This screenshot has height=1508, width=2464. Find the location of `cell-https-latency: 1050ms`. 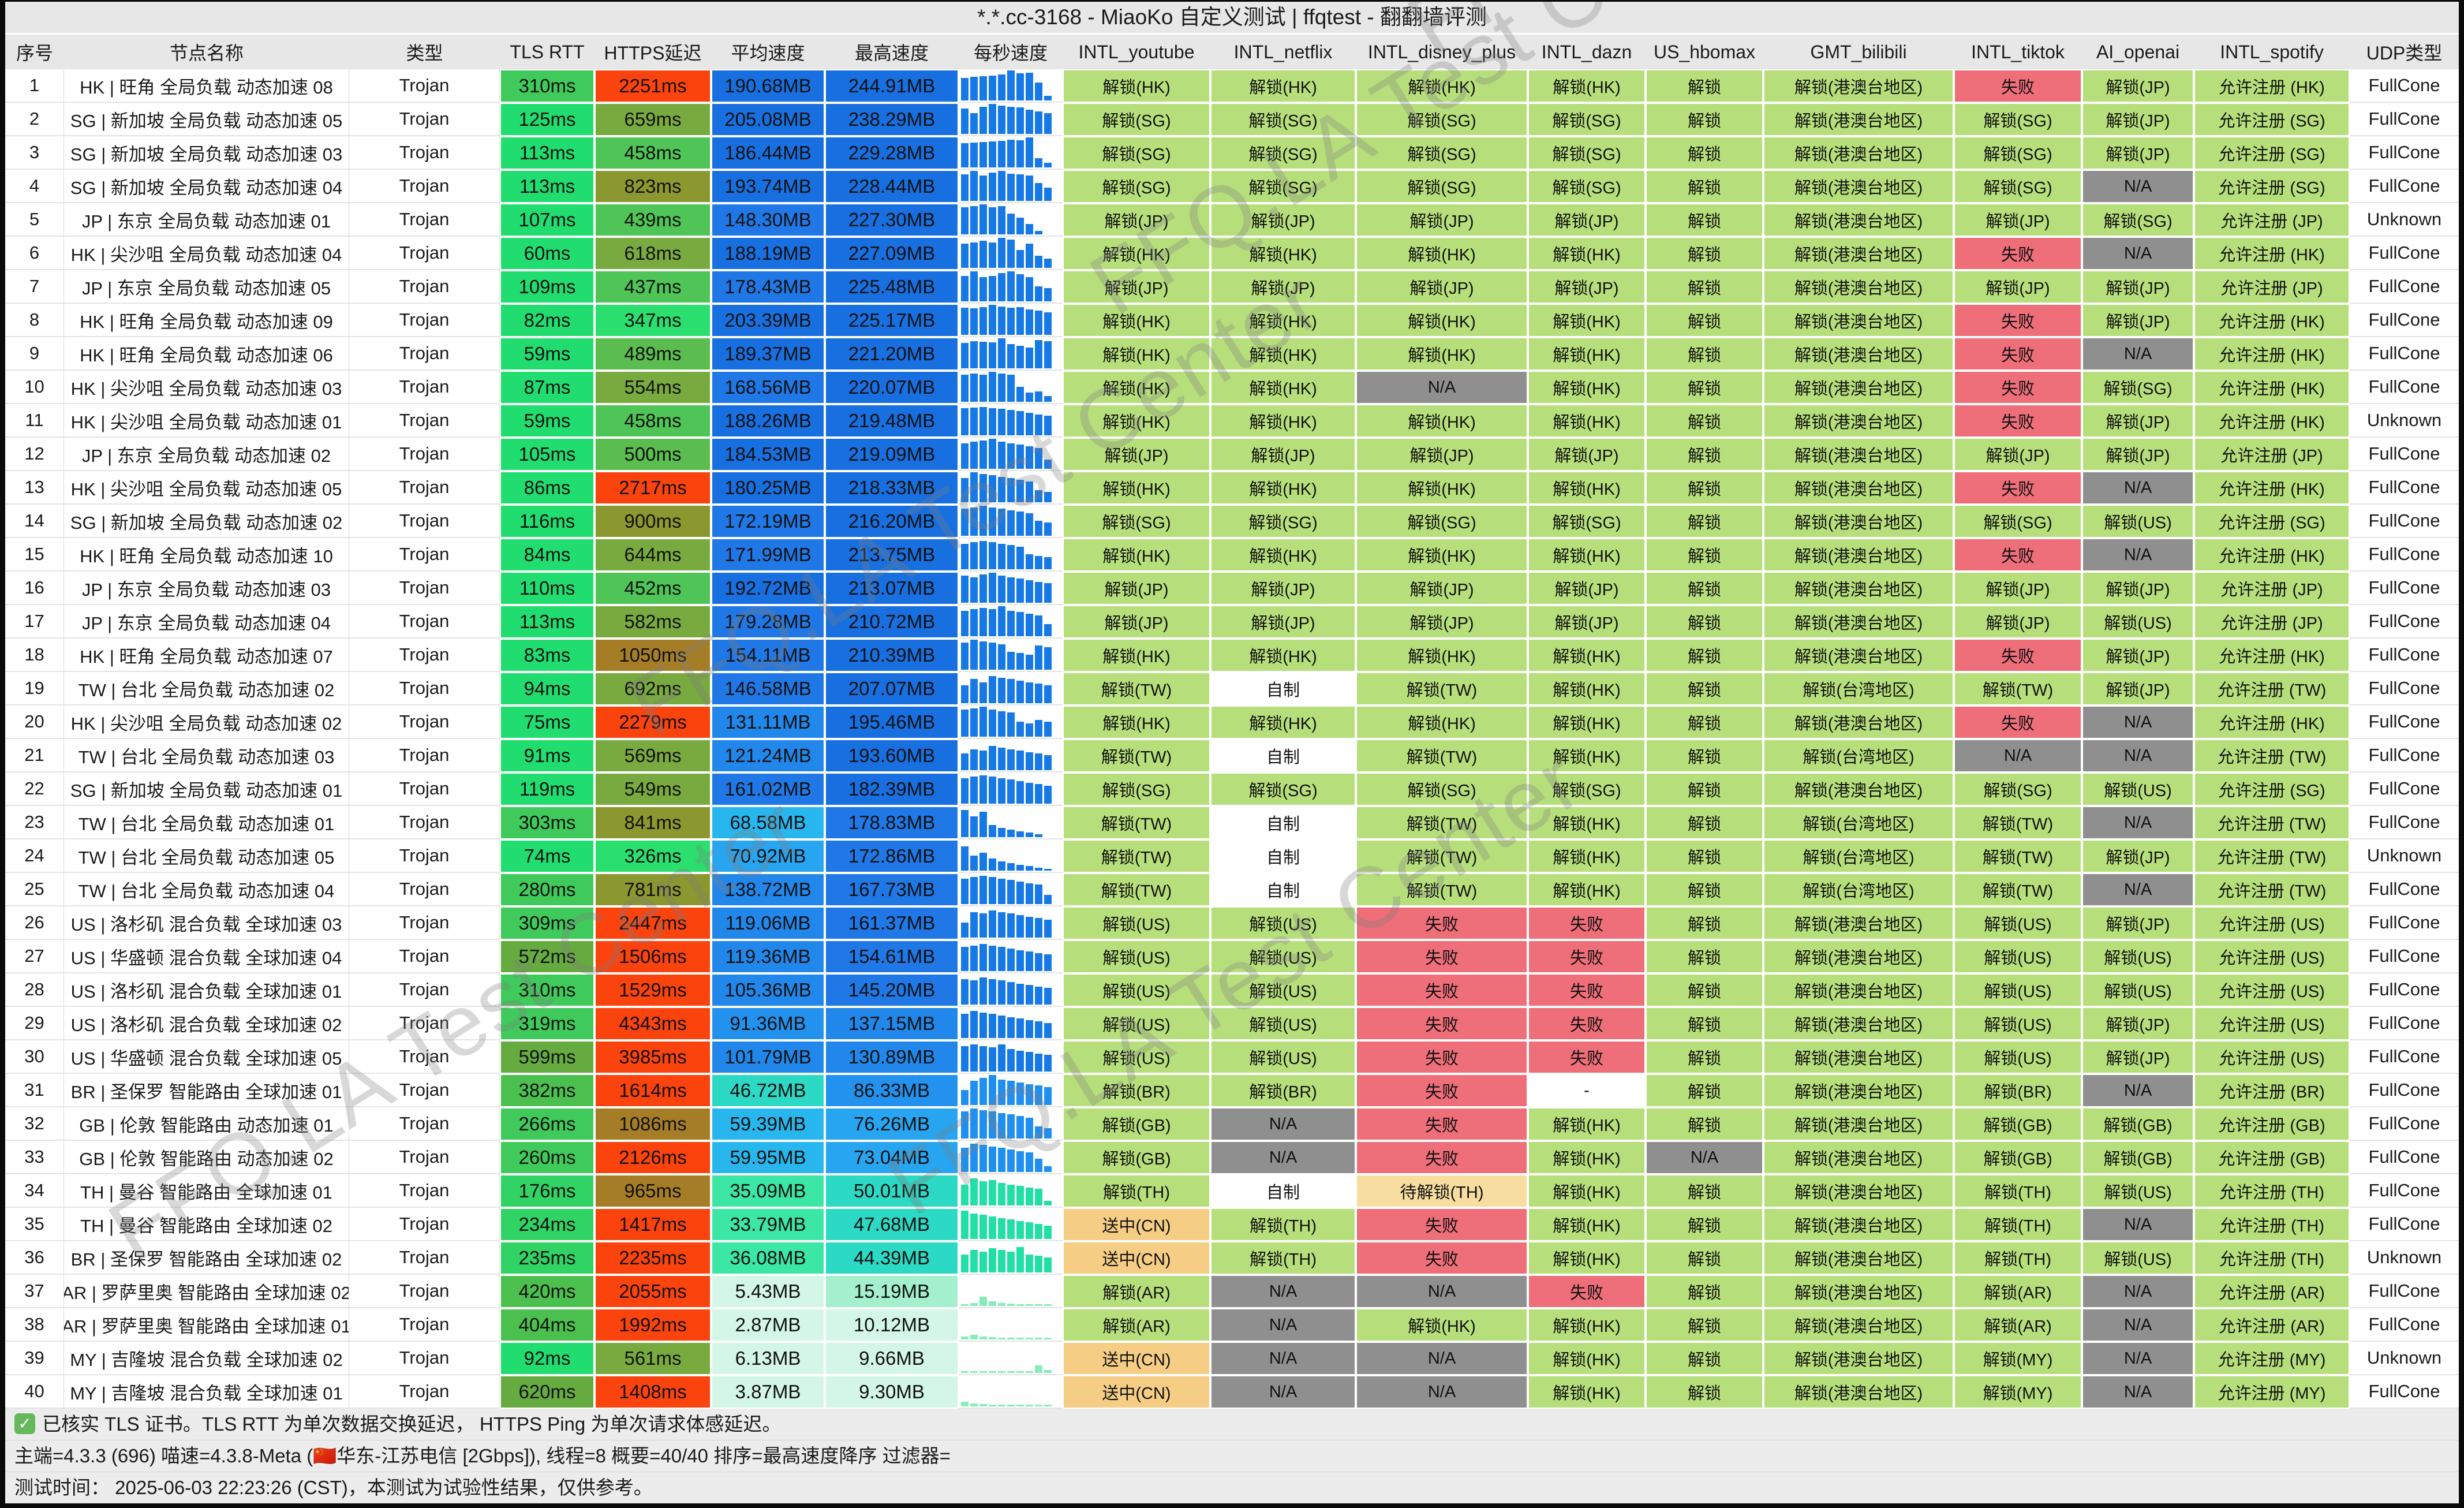

cell-https-latency: 1050ms is located at coordinates (652, 655).